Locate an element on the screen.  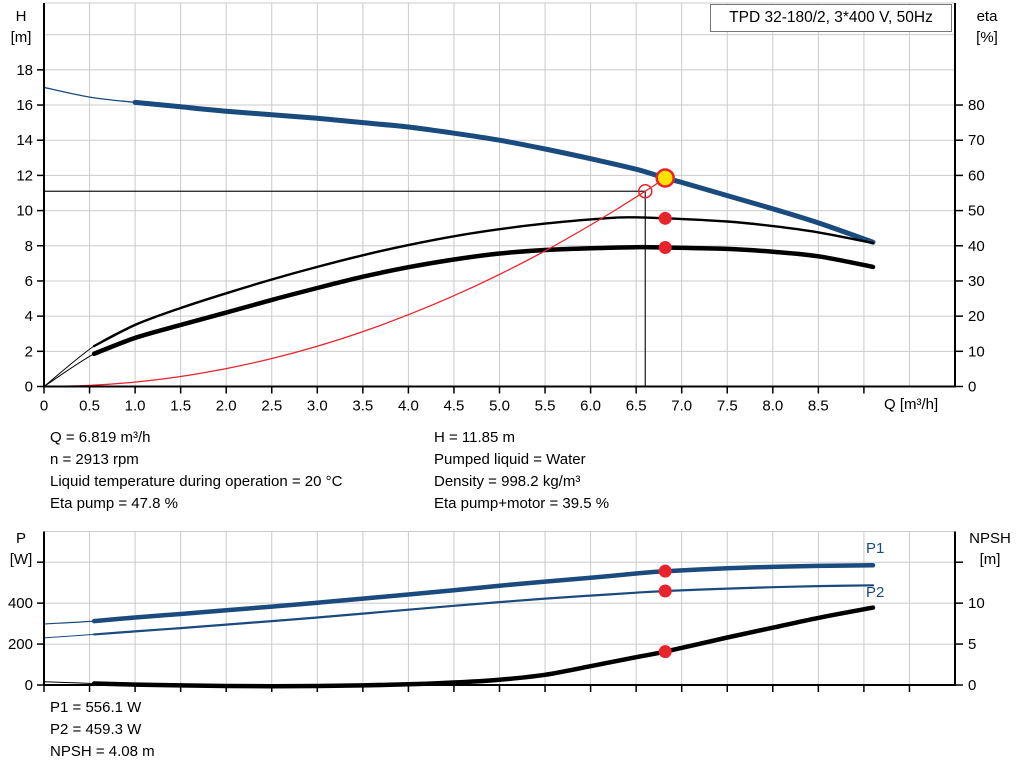
eta-axis-title: eta [%] is located at coordinates (987, 27).